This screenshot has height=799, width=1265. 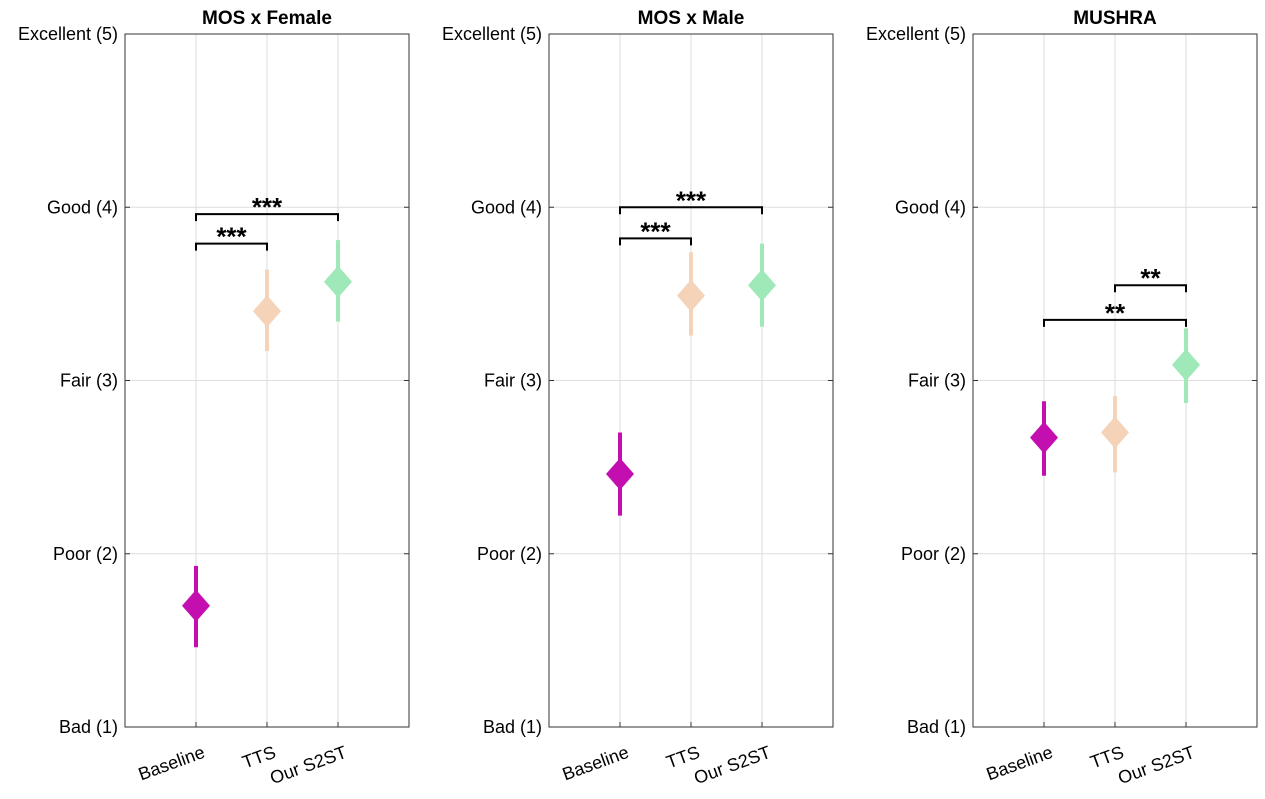 What do you see at coordinates (691, 18) in the screenshot?
I see `chart-title: MOS x Male` at bounding box center [691, 18].